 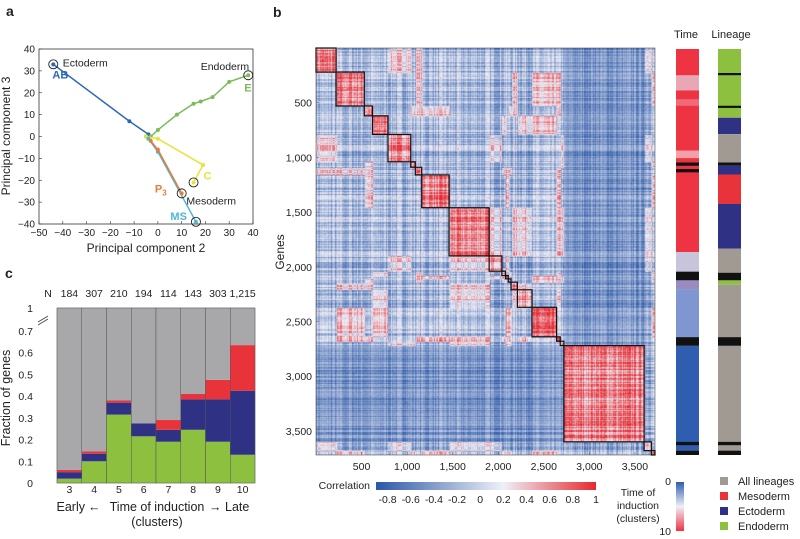 What do you see at coordinates (10, 11) in the screenshot?
I see `panel-label-a: a` at bounding box center [10, 11].